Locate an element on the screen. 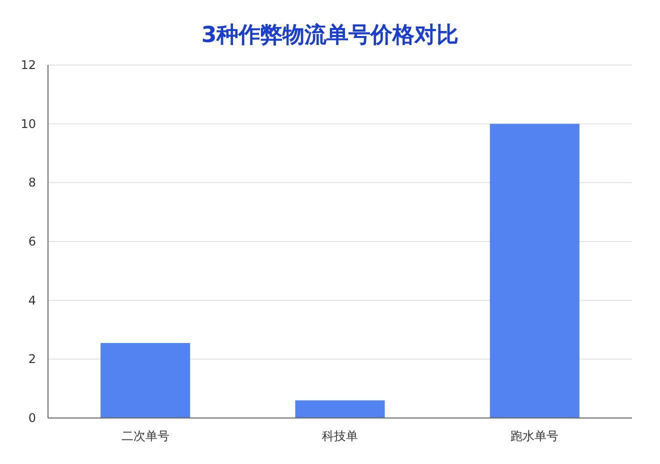  y-tick-label: 12 is located at coordinates (28, 65).